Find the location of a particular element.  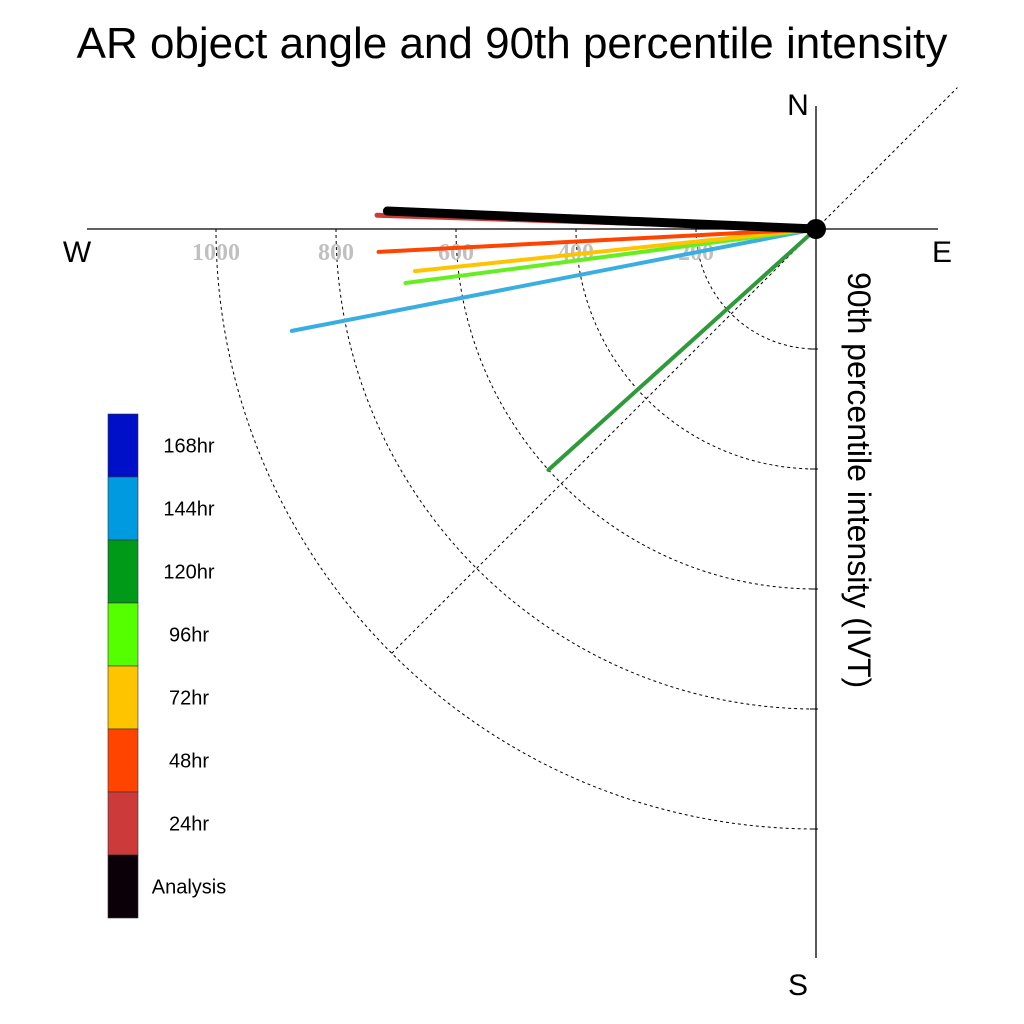

radial-tick-label-600: 600 is located at coordinates (456, 253).